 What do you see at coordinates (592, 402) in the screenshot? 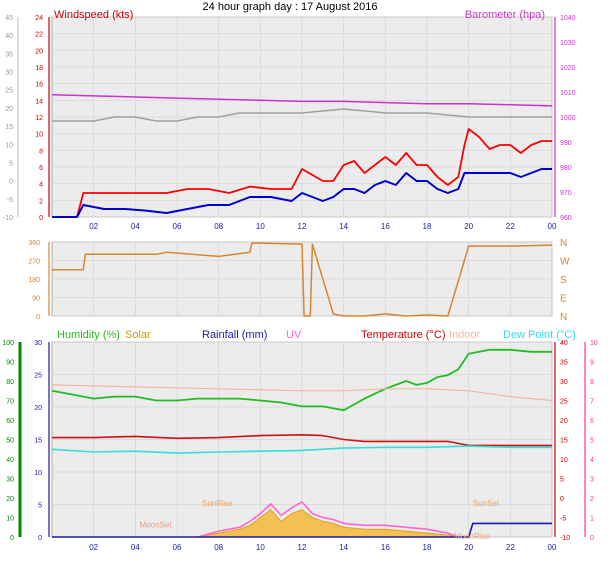
I see `uv-tick: 7` at bounding box center [592, 402].